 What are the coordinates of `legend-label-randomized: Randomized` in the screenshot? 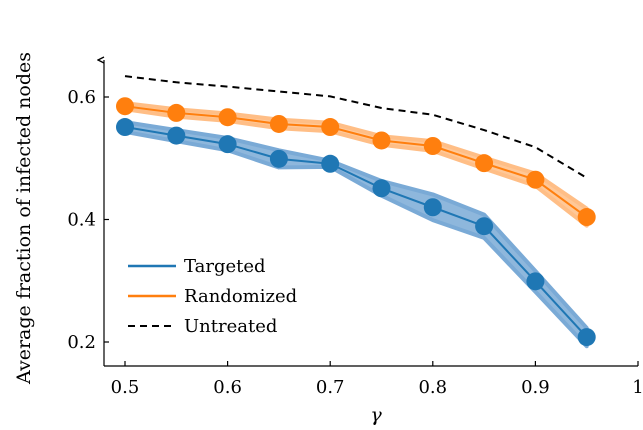 It's located at (240, 296).